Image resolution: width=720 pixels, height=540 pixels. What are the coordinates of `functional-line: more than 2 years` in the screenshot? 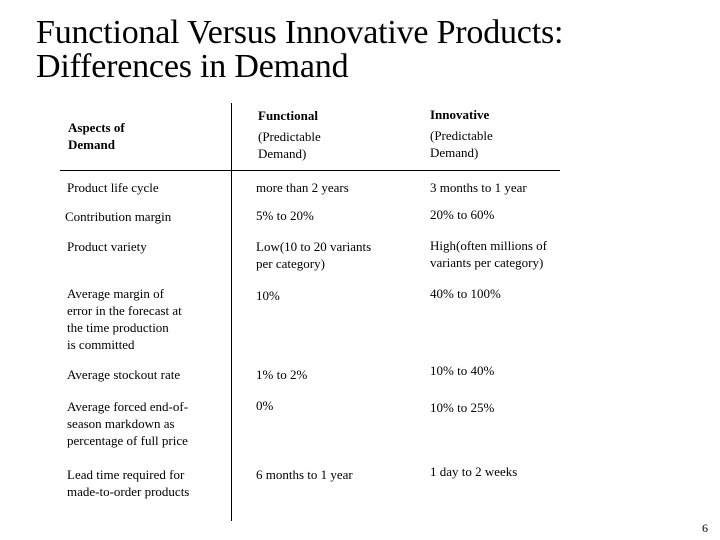 It's located at (302, 187).